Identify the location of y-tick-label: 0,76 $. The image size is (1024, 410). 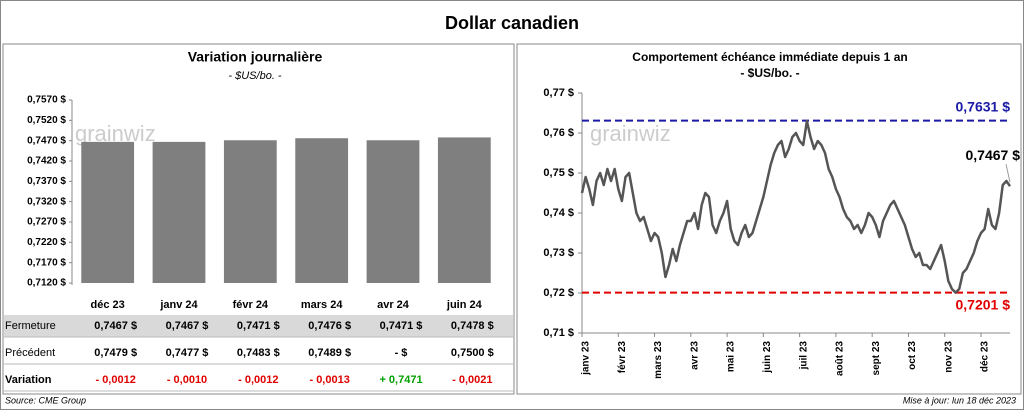
(558, 133).